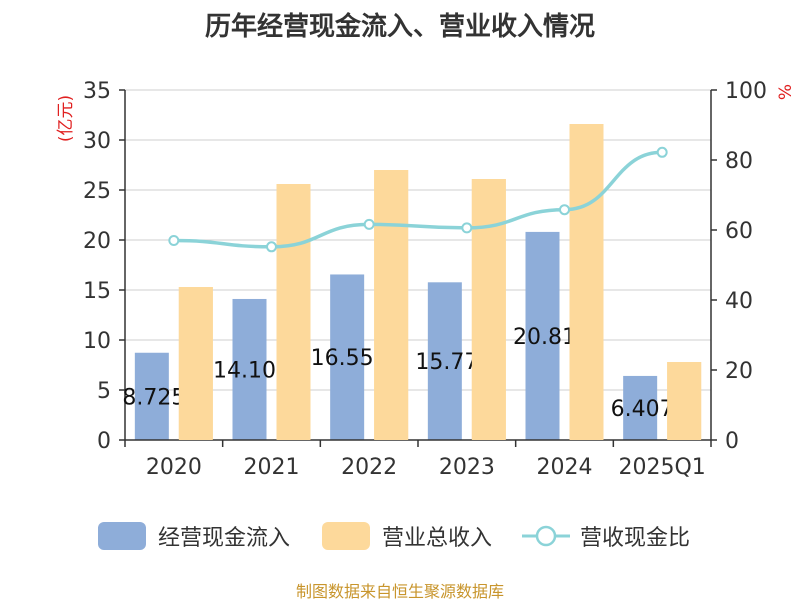 This screenshot has height=602, width=800. Describe the element at coordinates (746, 91) in the screenshot. I see `y-right-tick-label: 100` at that location.